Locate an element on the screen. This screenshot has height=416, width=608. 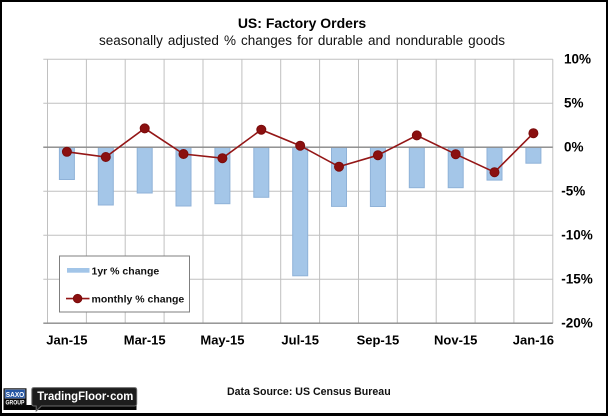
svg-text: Sep-15 is located at coordinates (378, 339).